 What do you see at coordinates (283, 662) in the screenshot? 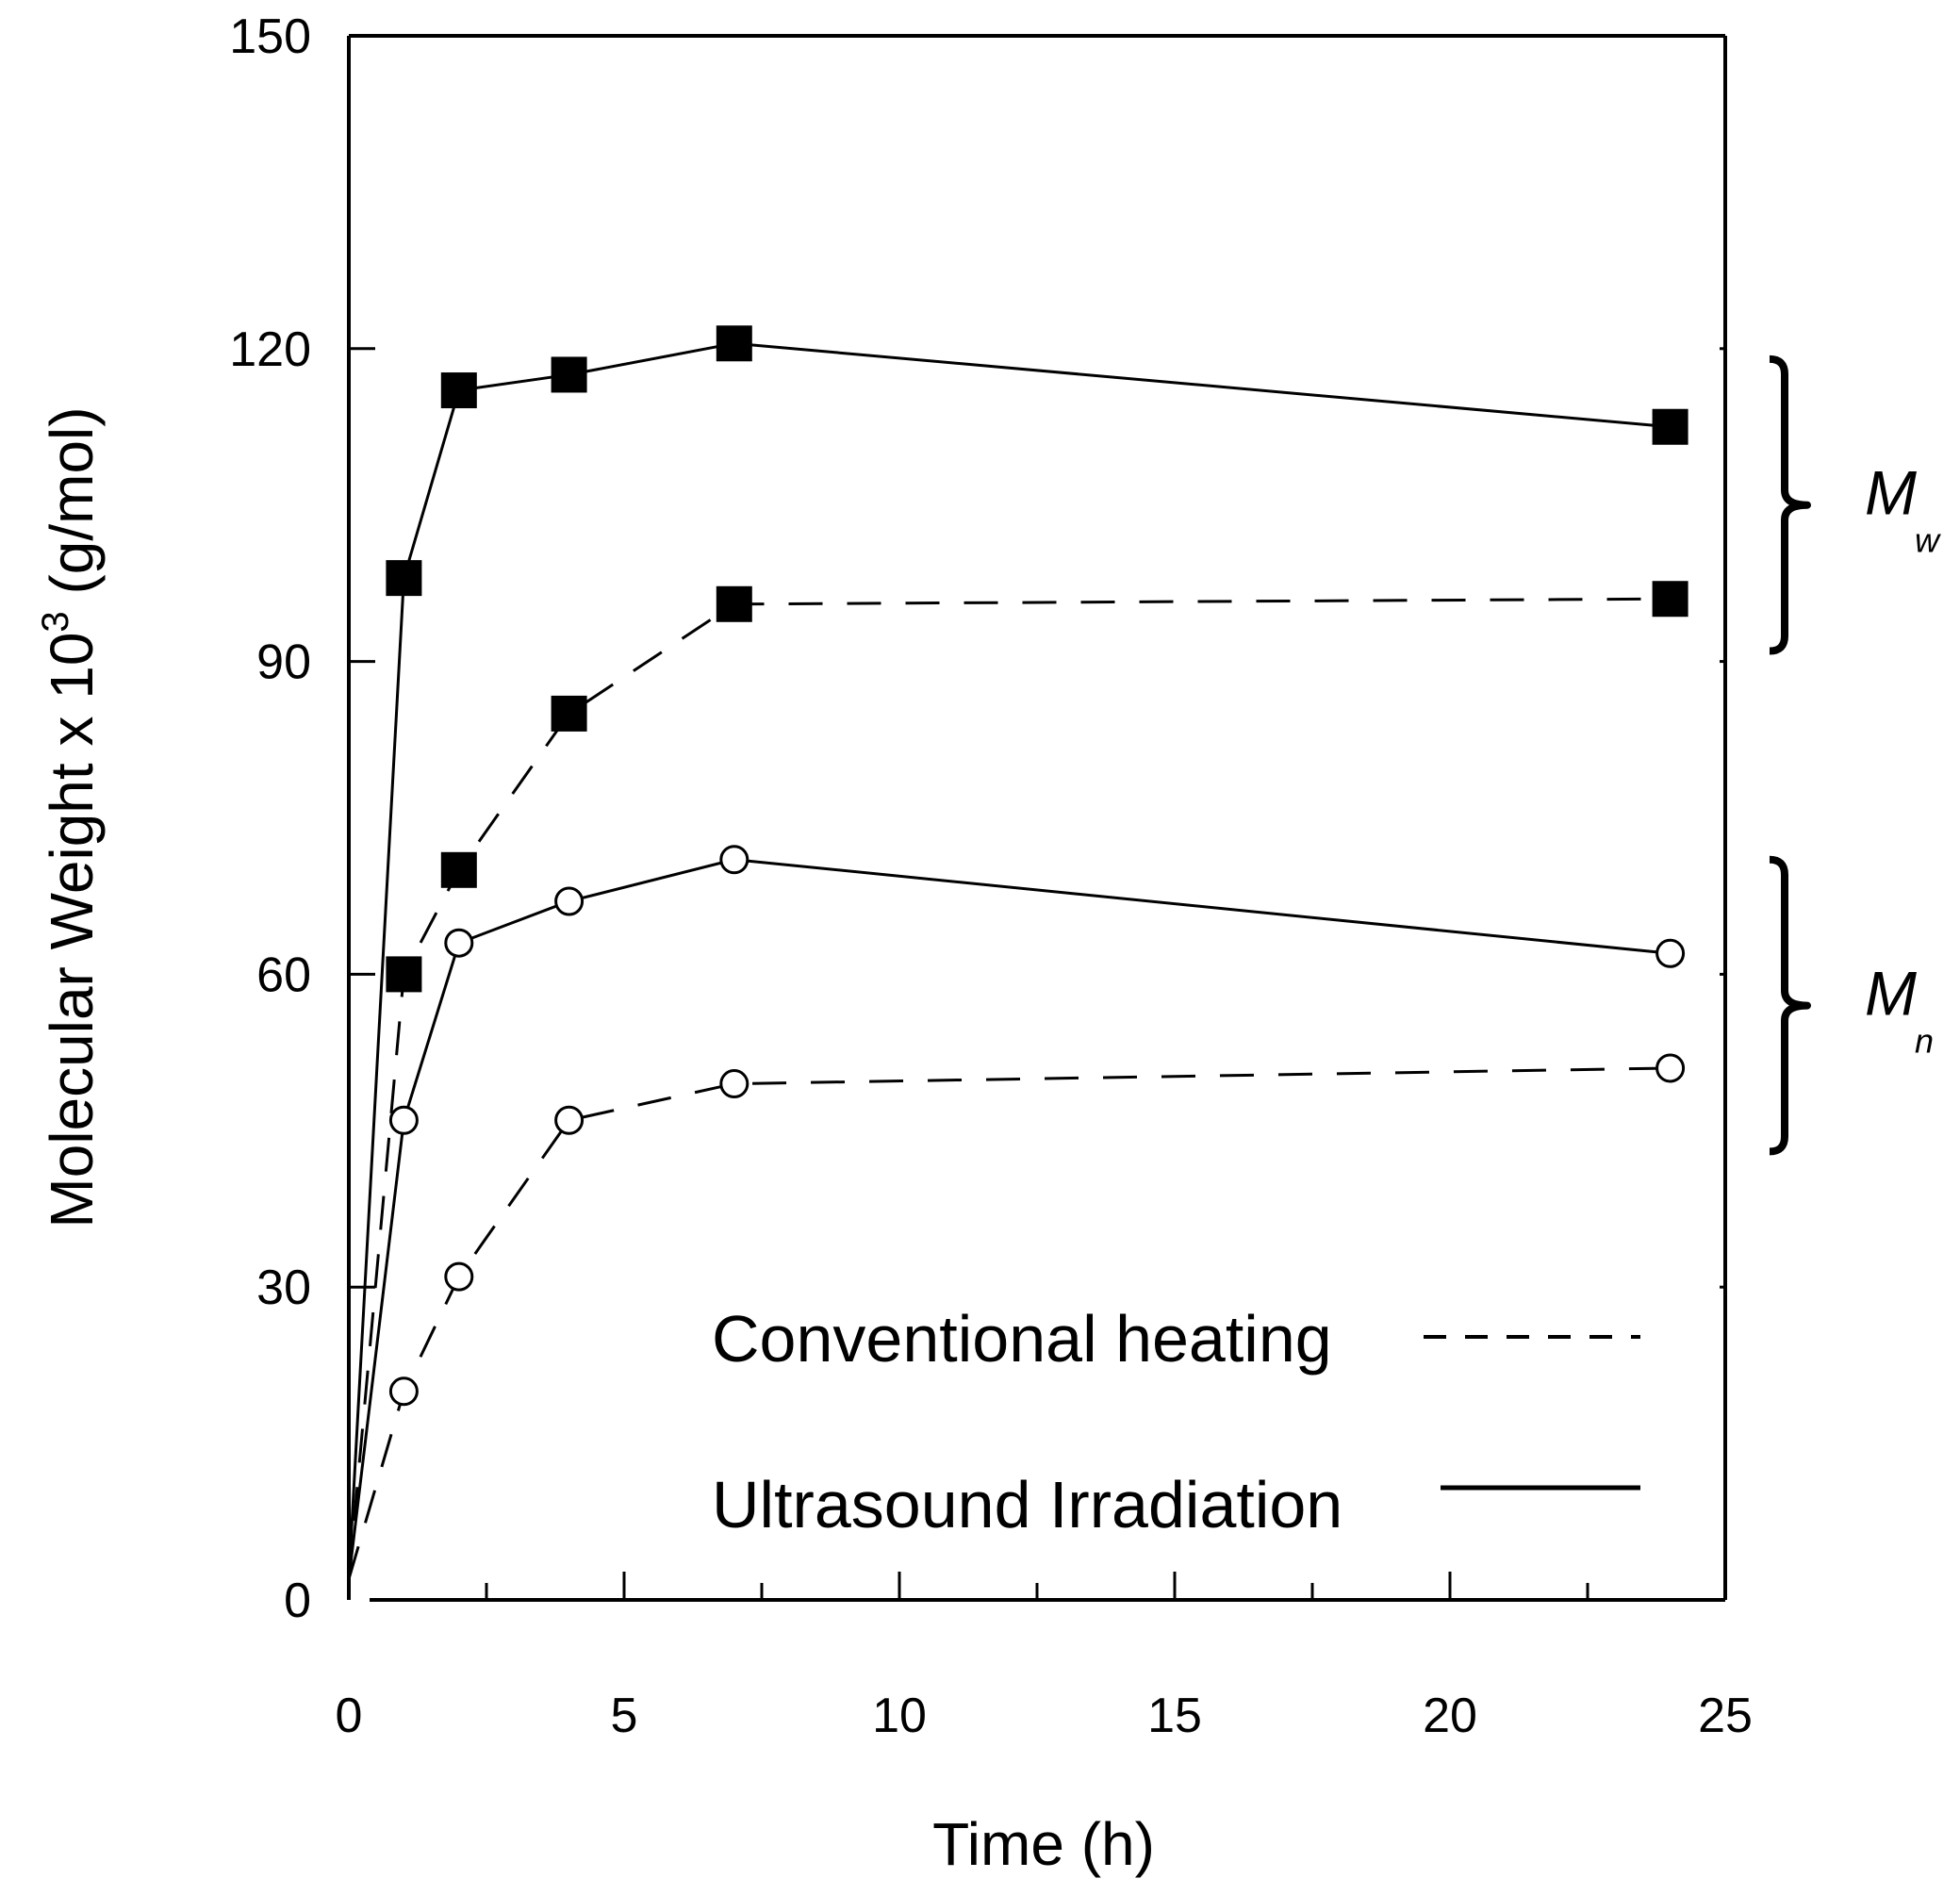
I see `y-tick-label: 90` at bounding box center [283, 662].